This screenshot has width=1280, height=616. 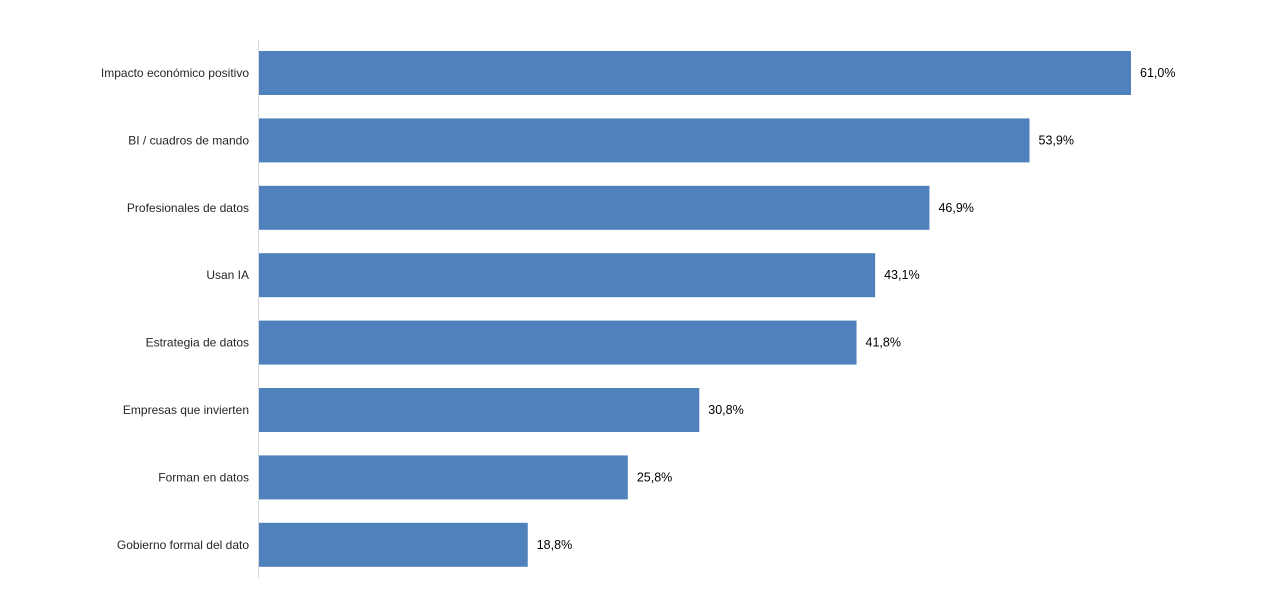 What do you see at coordinates (1056, 140) in the screenshot?
I see `value-label: 53,9%` at bounding box center [1056, 140].